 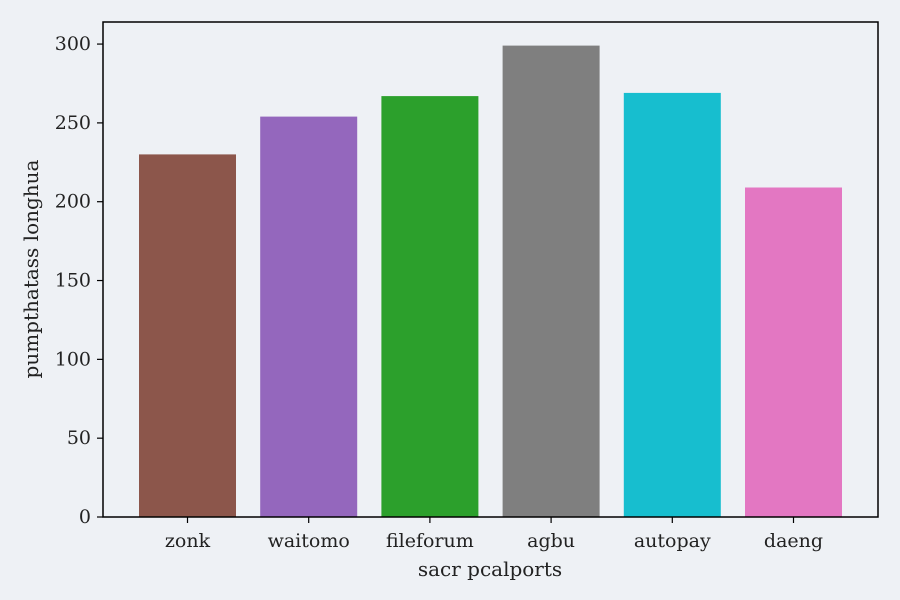 I want to click on y-tick-label: 200, so click(x=73, y=202).